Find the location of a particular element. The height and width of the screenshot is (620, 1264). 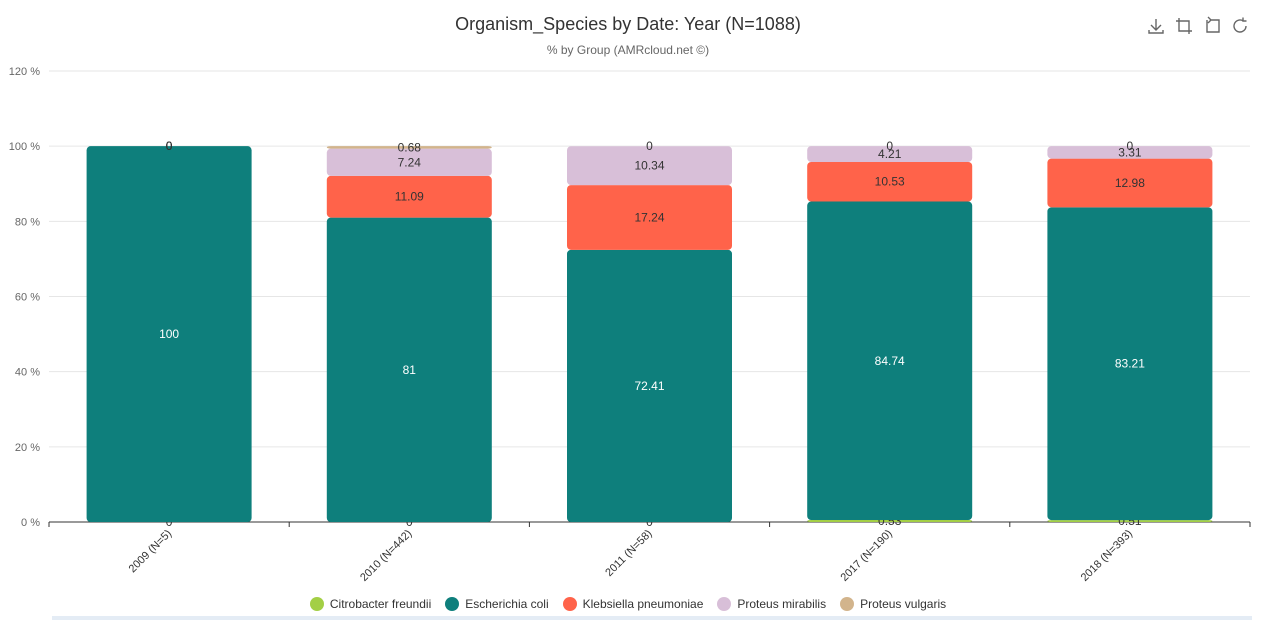

x-tick-label: 2009 (N=5) is located at coordinates (151, 552).